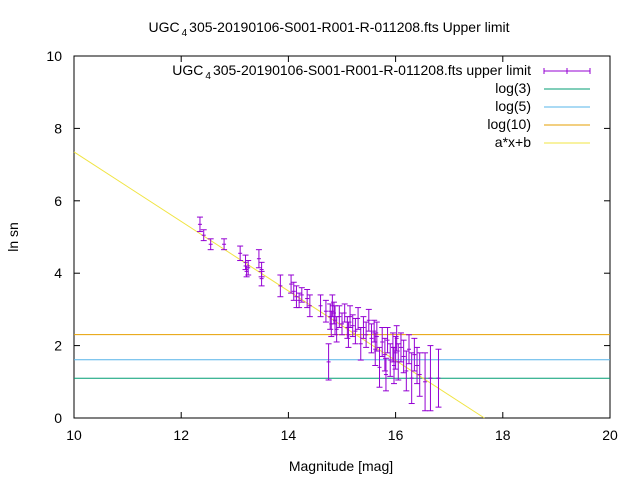 The width and height of the screenshot is (640, 480). What do you see at coordinates (341, 466) in the screenshot?
I see `x-axis-label: Magnitude [mag]` at bounding box center [341, 466].